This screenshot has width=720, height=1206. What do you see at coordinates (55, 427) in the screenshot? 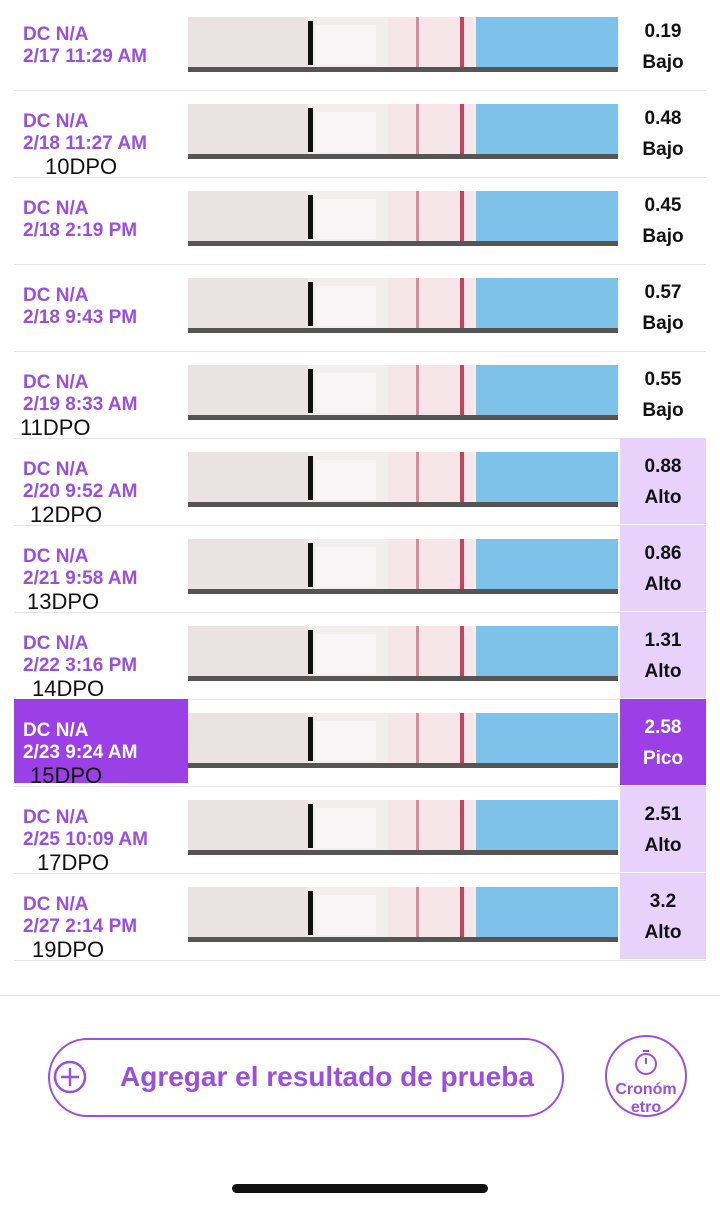
I see `dpo-label: 11DPO` at bounding box center [55, 427].